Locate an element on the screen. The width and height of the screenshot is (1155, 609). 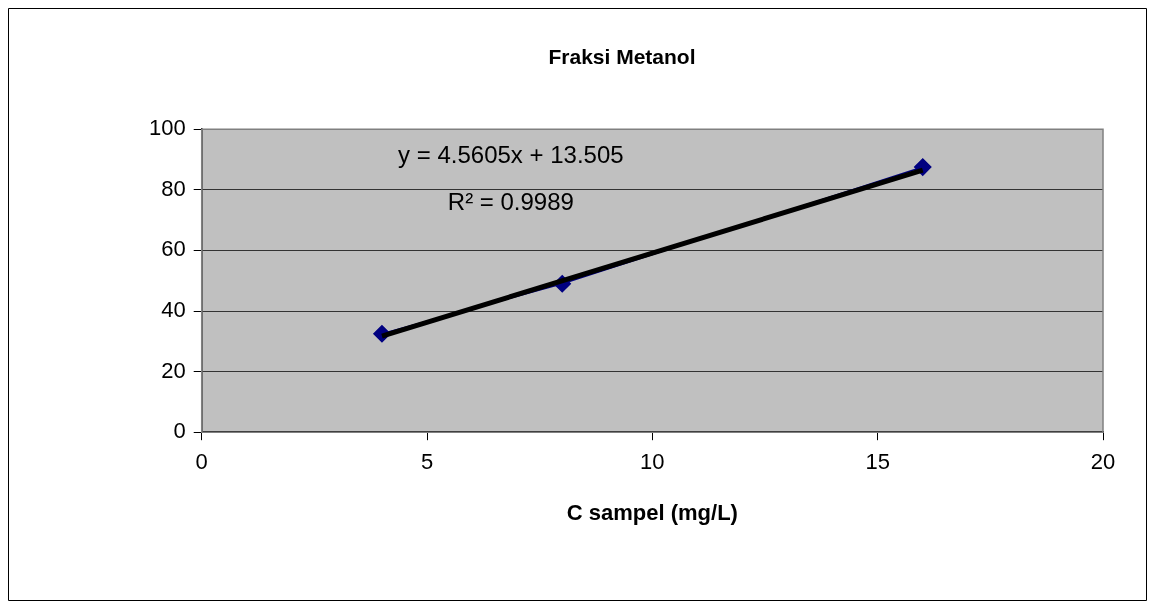
x-axis-title: C sampel (mg/L) is located at coordinates (652, 512).